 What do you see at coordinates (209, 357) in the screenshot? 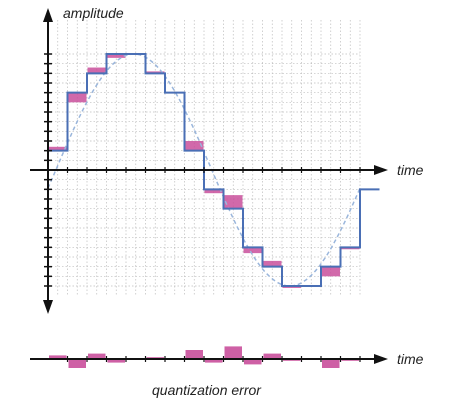
I see `error-strip` at bounding box center [209, 357].